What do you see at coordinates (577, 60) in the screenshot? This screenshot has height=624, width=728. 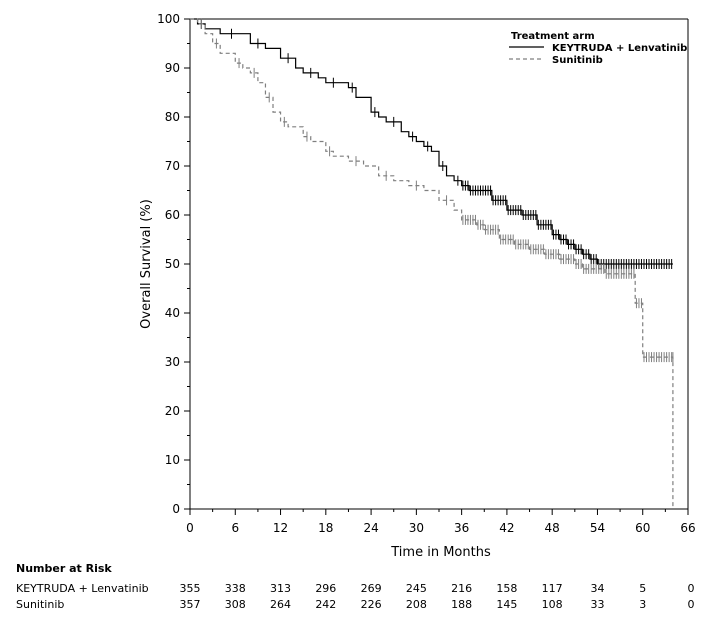 I see `legend-entry-sunitinib: Sunitinib` at bounding box center [577, 60].